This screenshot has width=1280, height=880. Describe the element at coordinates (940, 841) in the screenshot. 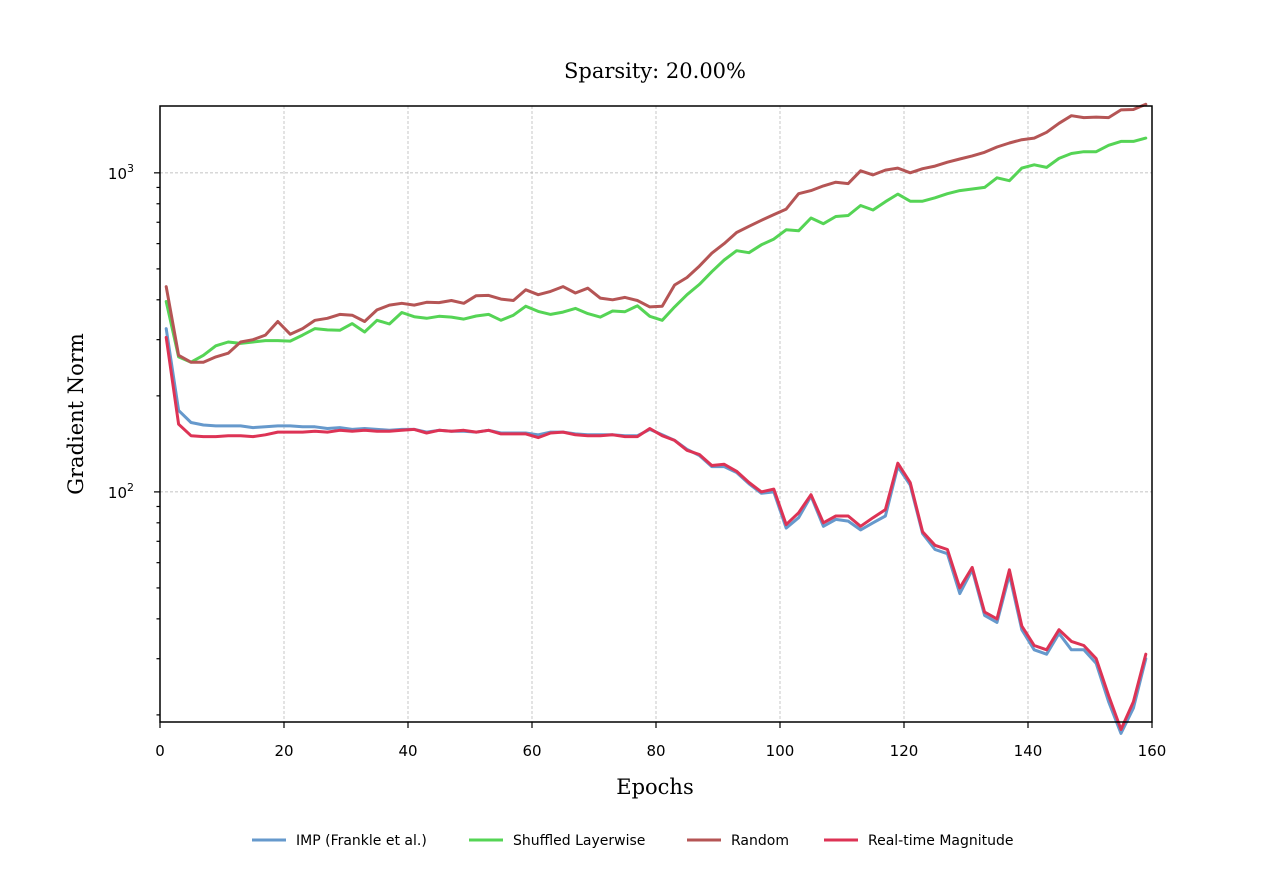

I see `legend-label: Real-time Magnitude` at that location.